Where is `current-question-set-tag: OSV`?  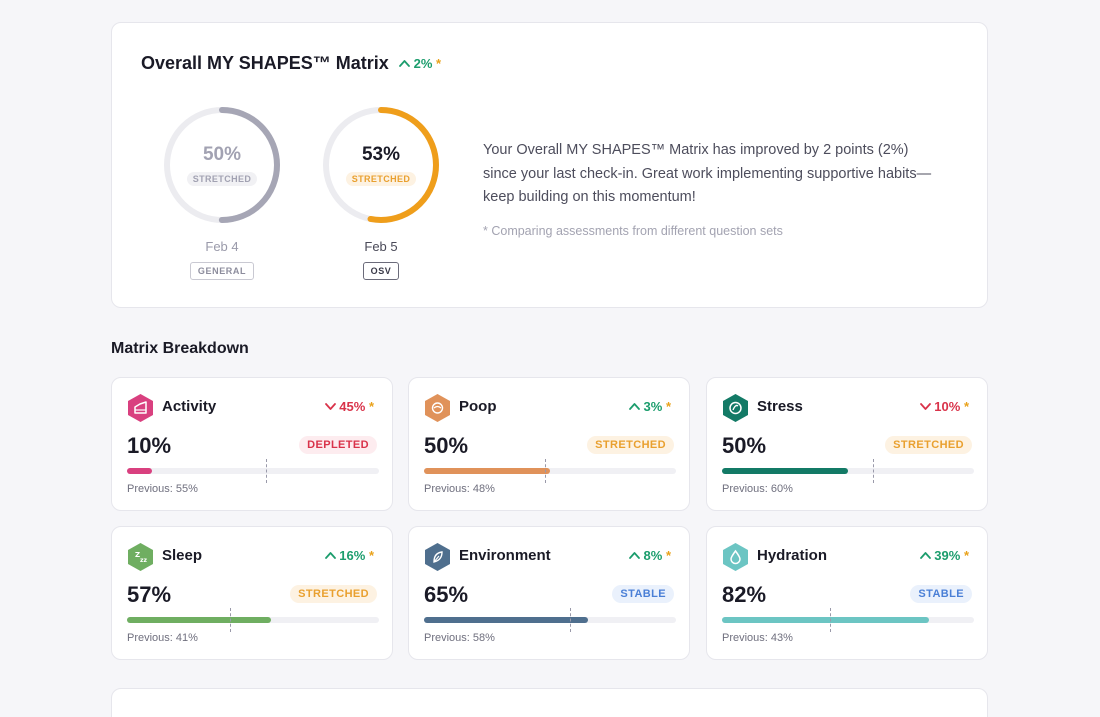 current-question-set-tag: OSV is located at coordinates (381, 271).